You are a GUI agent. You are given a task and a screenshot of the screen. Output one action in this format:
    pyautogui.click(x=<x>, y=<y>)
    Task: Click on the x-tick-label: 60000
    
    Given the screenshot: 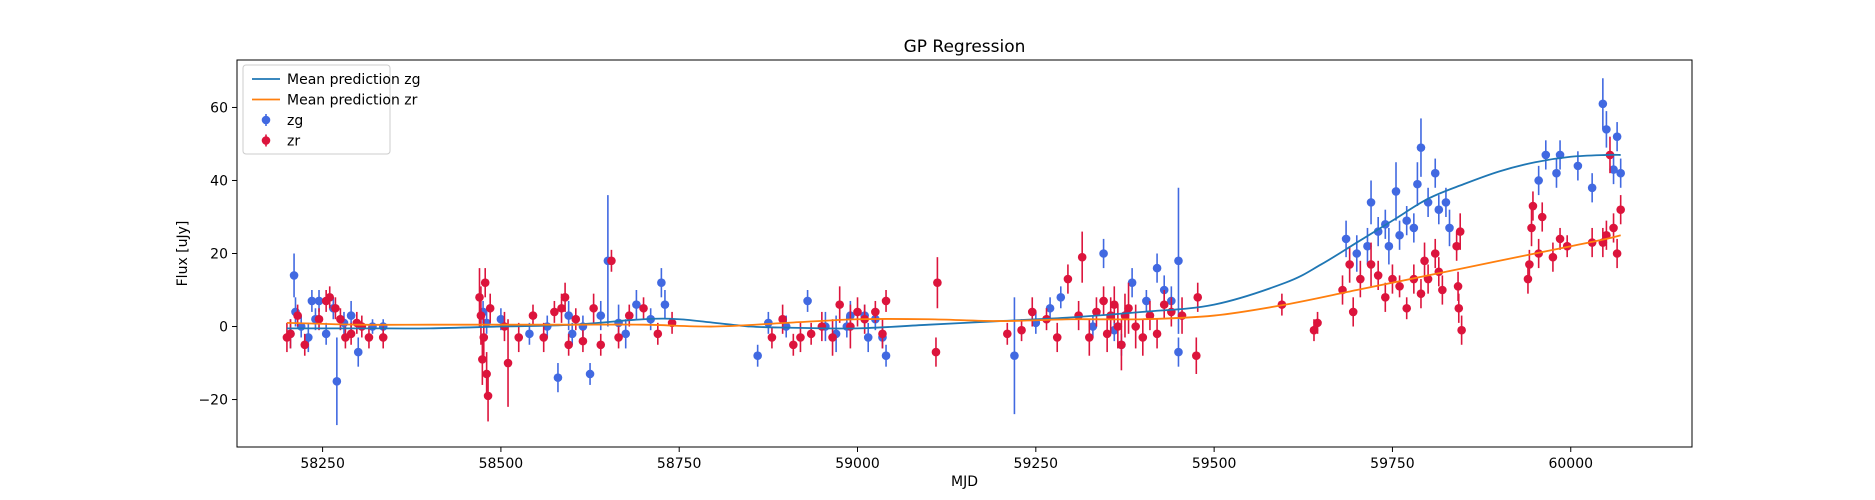 What is the action you would take?
    pyautogui.click(x=1570, y=464)
    